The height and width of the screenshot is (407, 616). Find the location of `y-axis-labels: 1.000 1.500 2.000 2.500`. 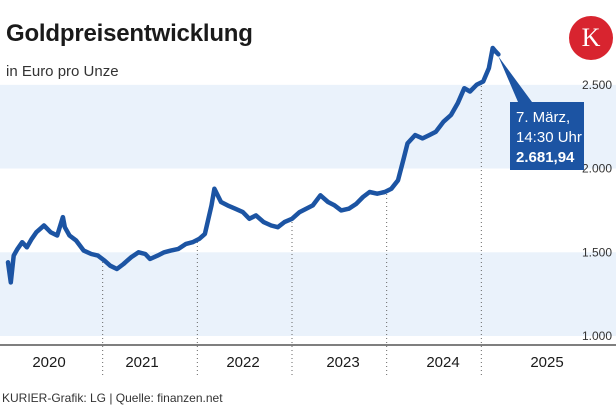

y-axis-labels: 1.000 1.500 2.000 2.500 is located at coordinates (597, 210).